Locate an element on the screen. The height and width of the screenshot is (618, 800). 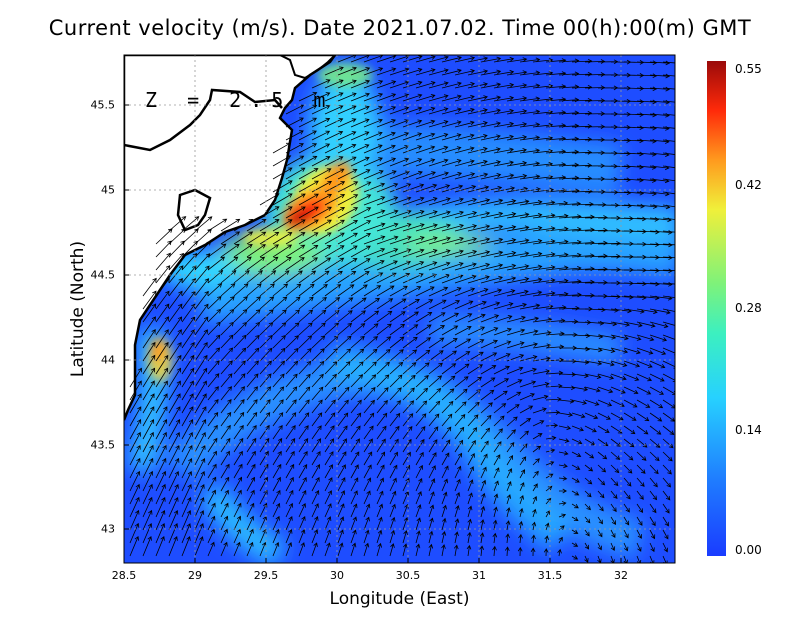
colorbar-label: 0.00 is located at coordinates (748, 550).